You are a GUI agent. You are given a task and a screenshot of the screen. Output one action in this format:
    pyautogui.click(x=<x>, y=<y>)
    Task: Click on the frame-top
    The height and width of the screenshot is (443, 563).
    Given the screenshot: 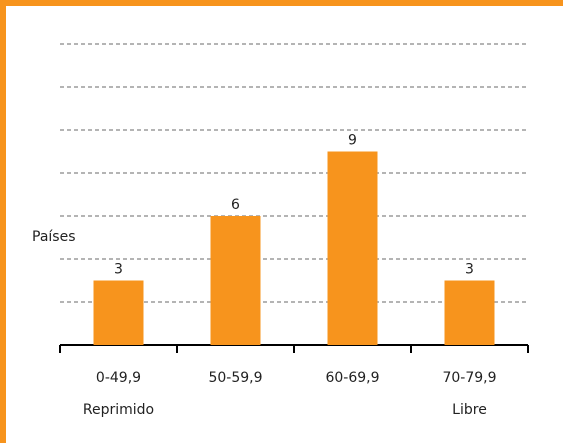 What is the action you would take?
    pyautogui.click(x=281, y=3)
    